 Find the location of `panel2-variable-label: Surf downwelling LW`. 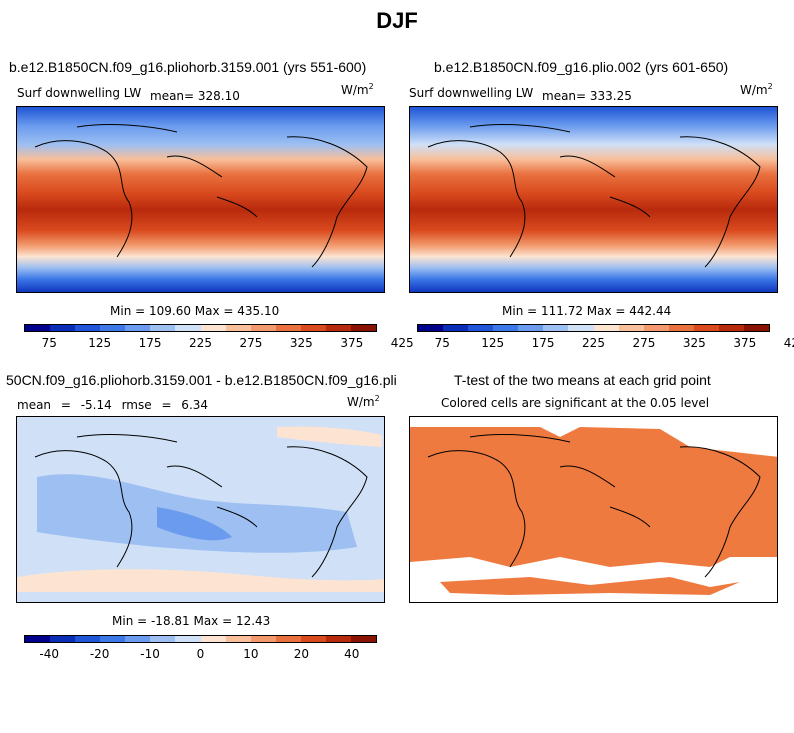

panel2-variable-label: Surf downwelling LW is located at coordinates (471, 93).